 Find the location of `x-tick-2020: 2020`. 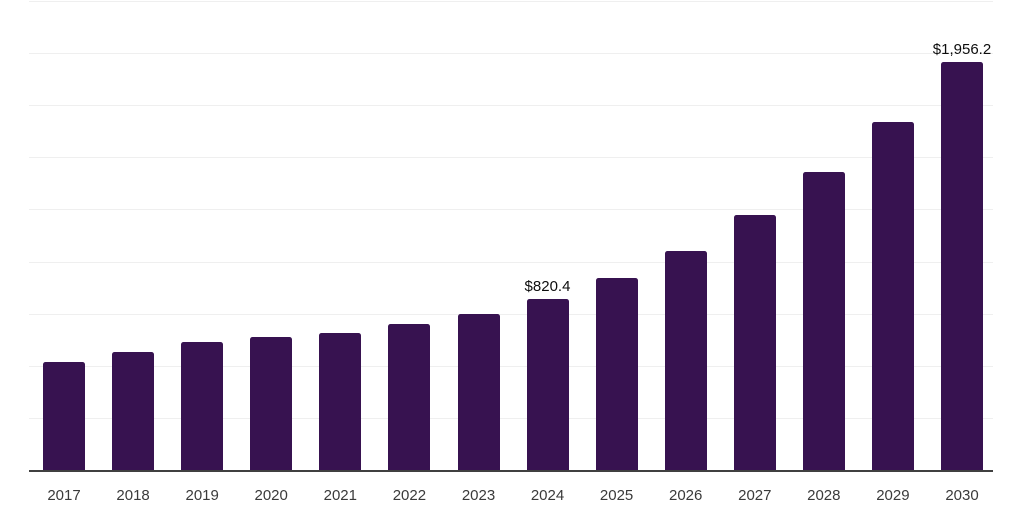

x-tick-2020: 2020 is located at coordinates (271, 495).